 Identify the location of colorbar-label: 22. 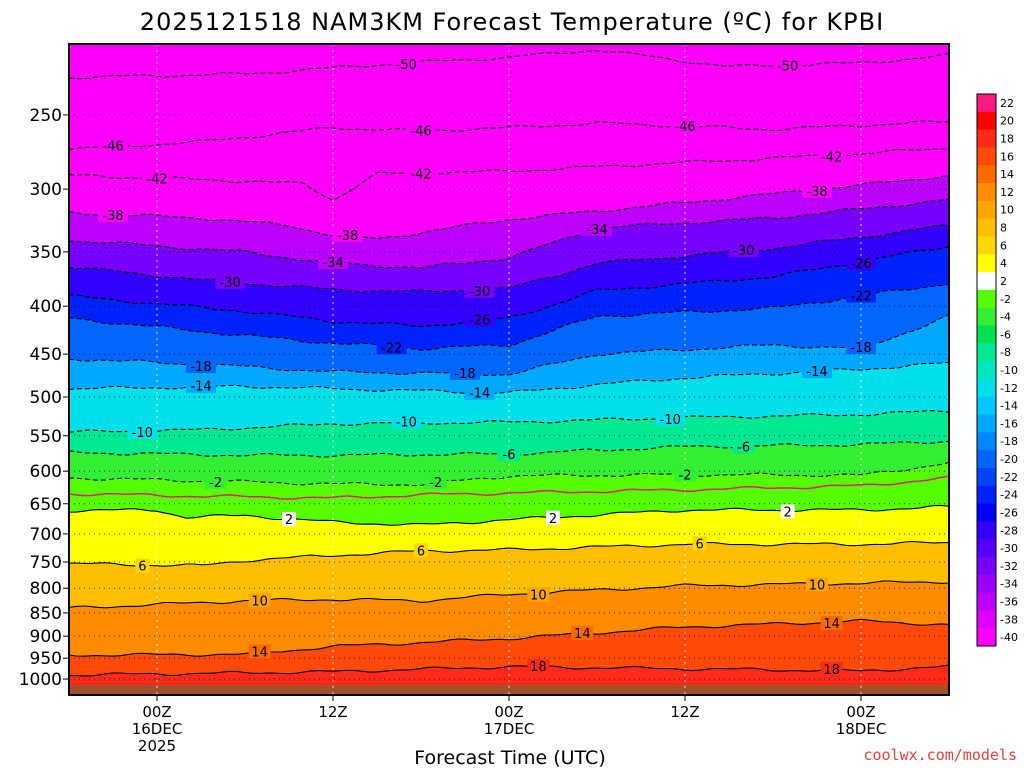
(1007, 103).